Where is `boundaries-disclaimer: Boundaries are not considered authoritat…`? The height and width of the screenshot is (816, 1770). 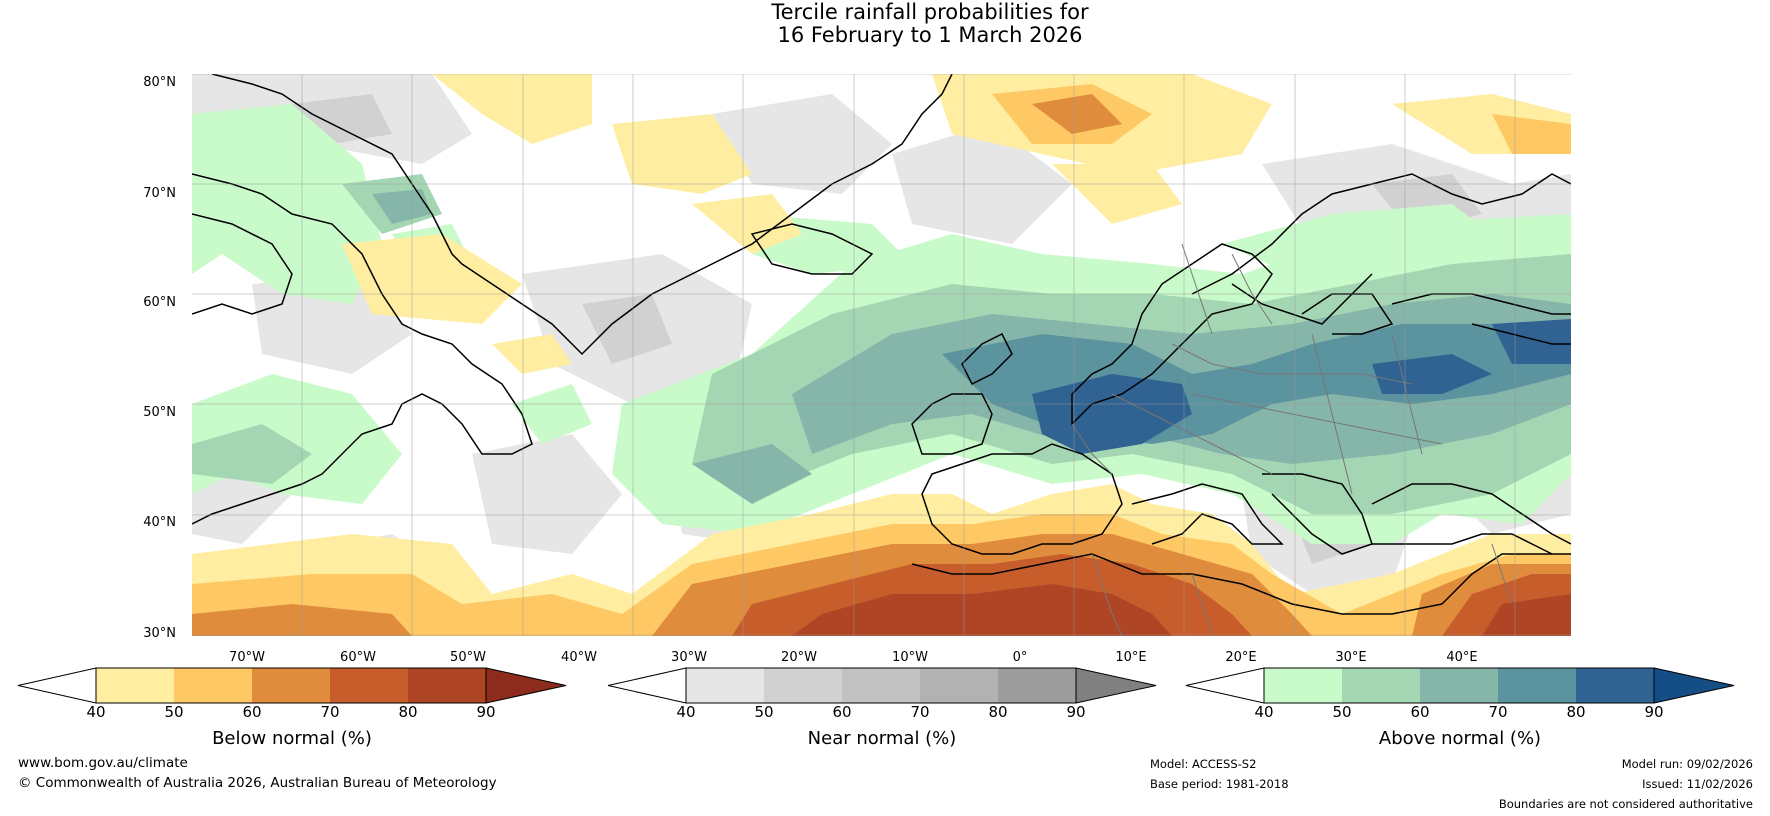
boundaries-disclaimer: Boundaries are not considered authoritat… is located at coordinates (1625, 804).